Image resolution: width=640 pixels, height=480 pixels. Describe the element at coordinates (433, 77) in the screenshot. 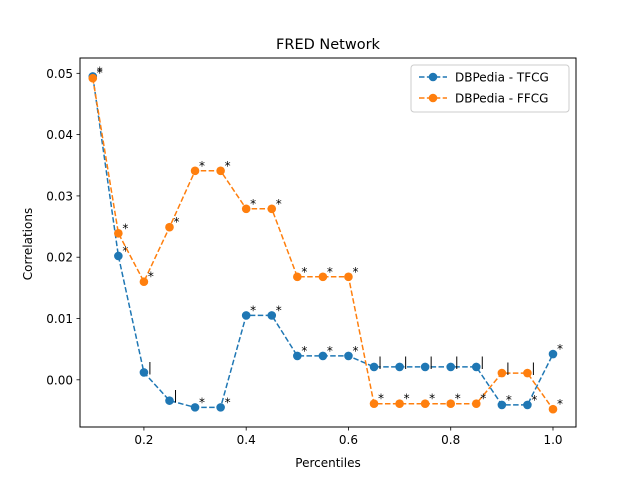

I see `legend-series-1-marker` at that location.